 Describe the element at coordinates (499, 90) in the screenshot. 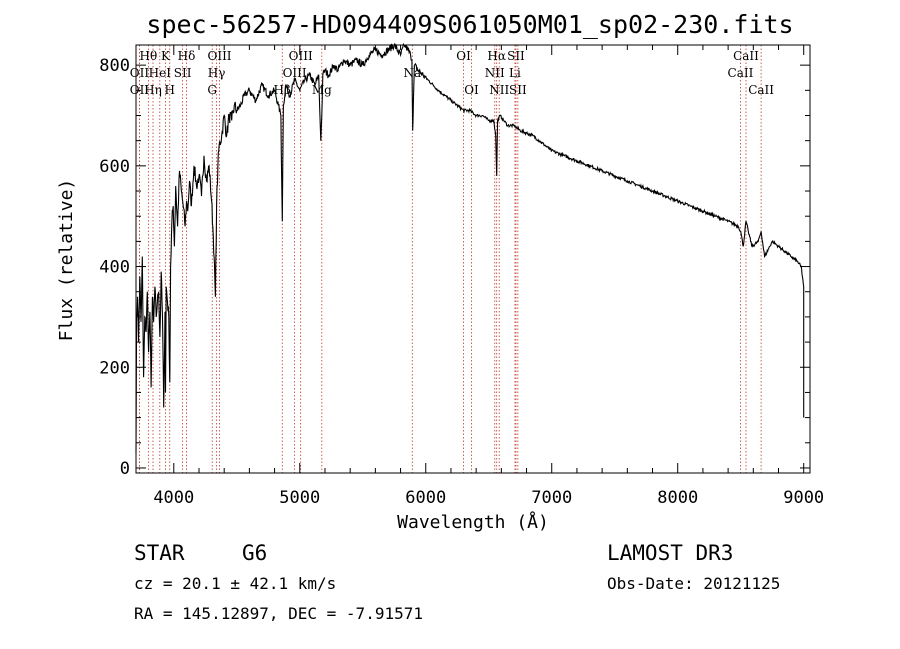

I see `line-label-21: NII` at that location.